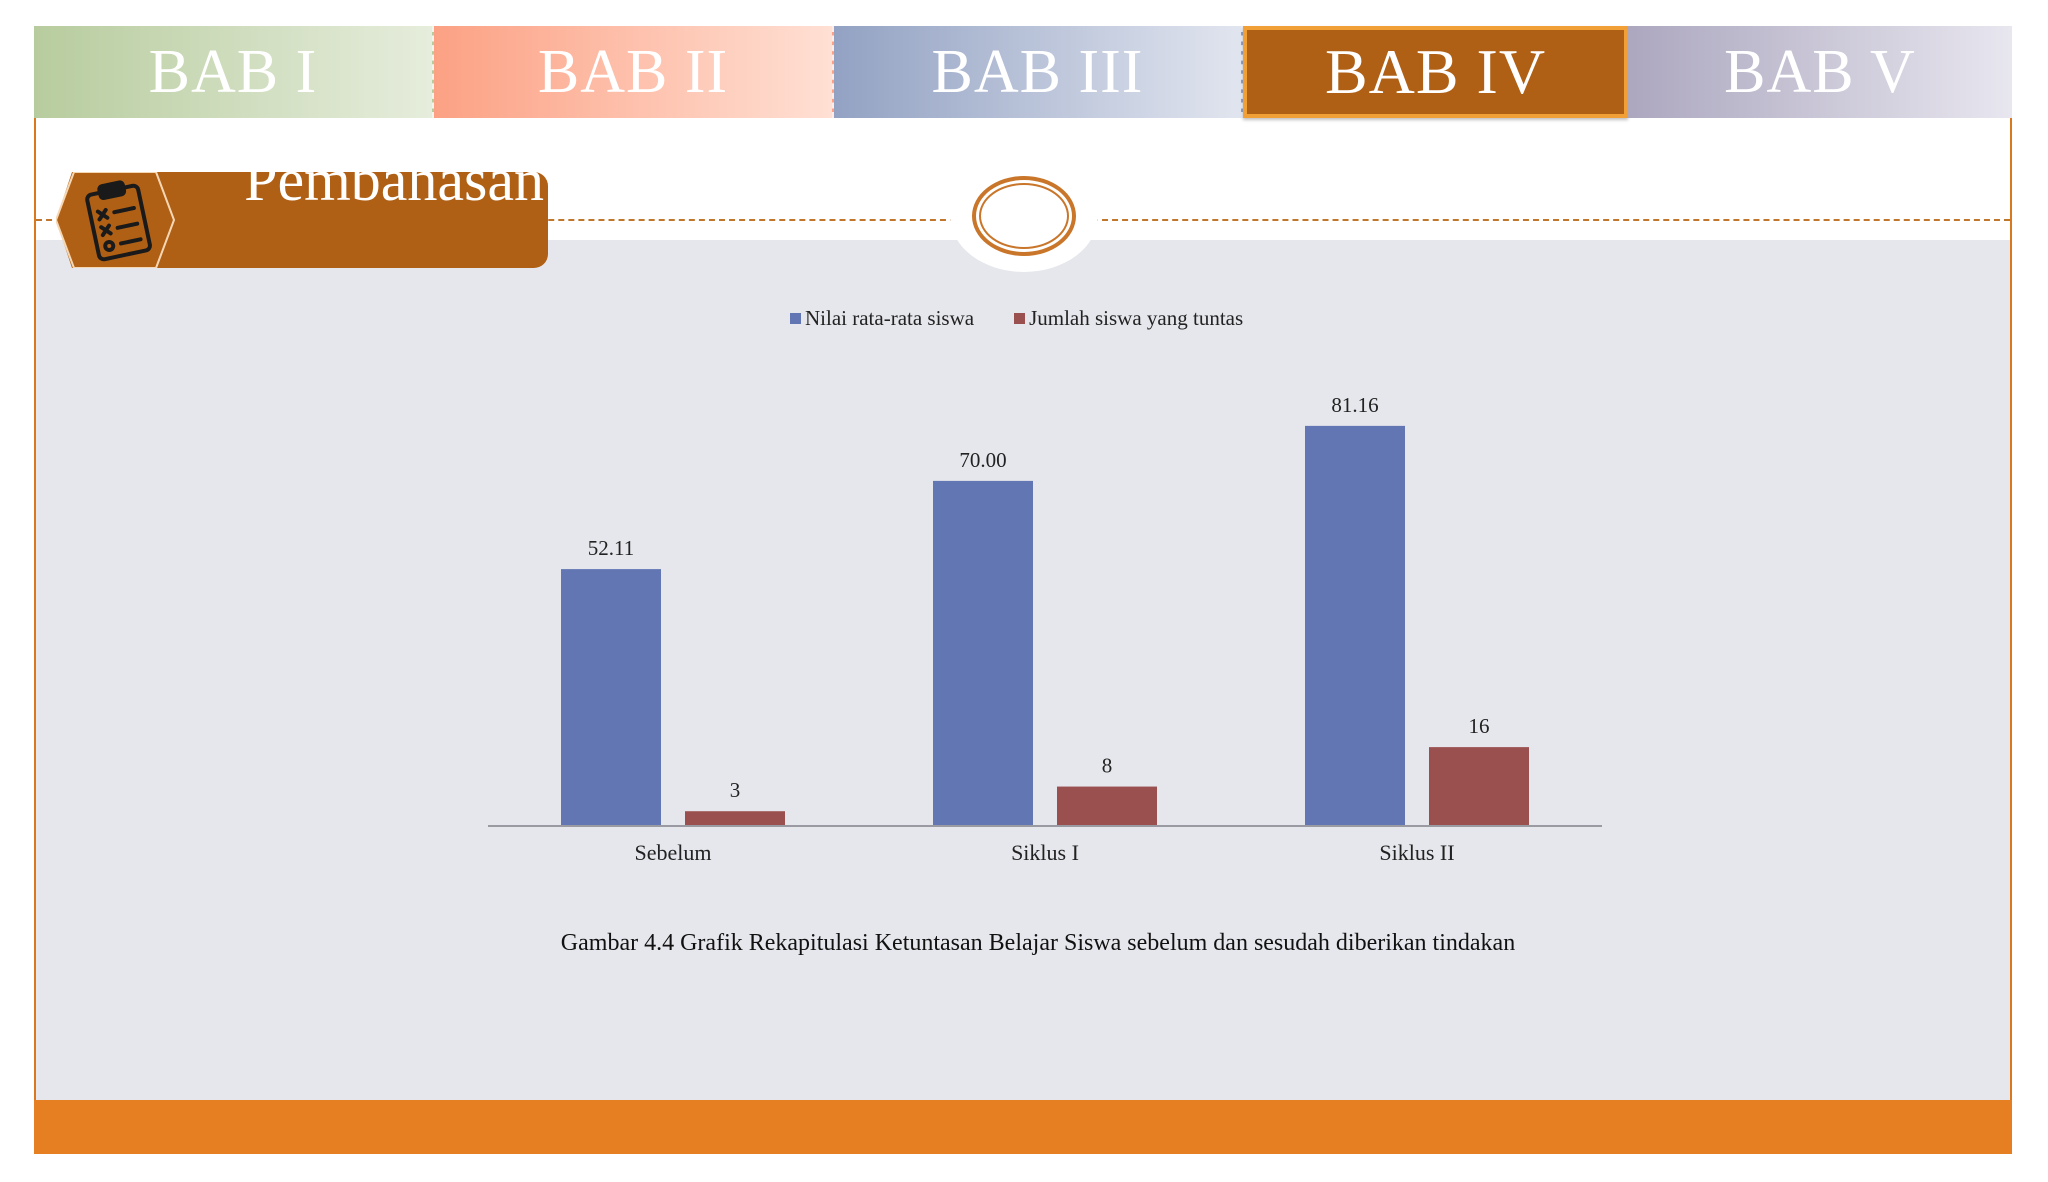  I want to click on bar-series-1-sebelum, so click(611, 697).